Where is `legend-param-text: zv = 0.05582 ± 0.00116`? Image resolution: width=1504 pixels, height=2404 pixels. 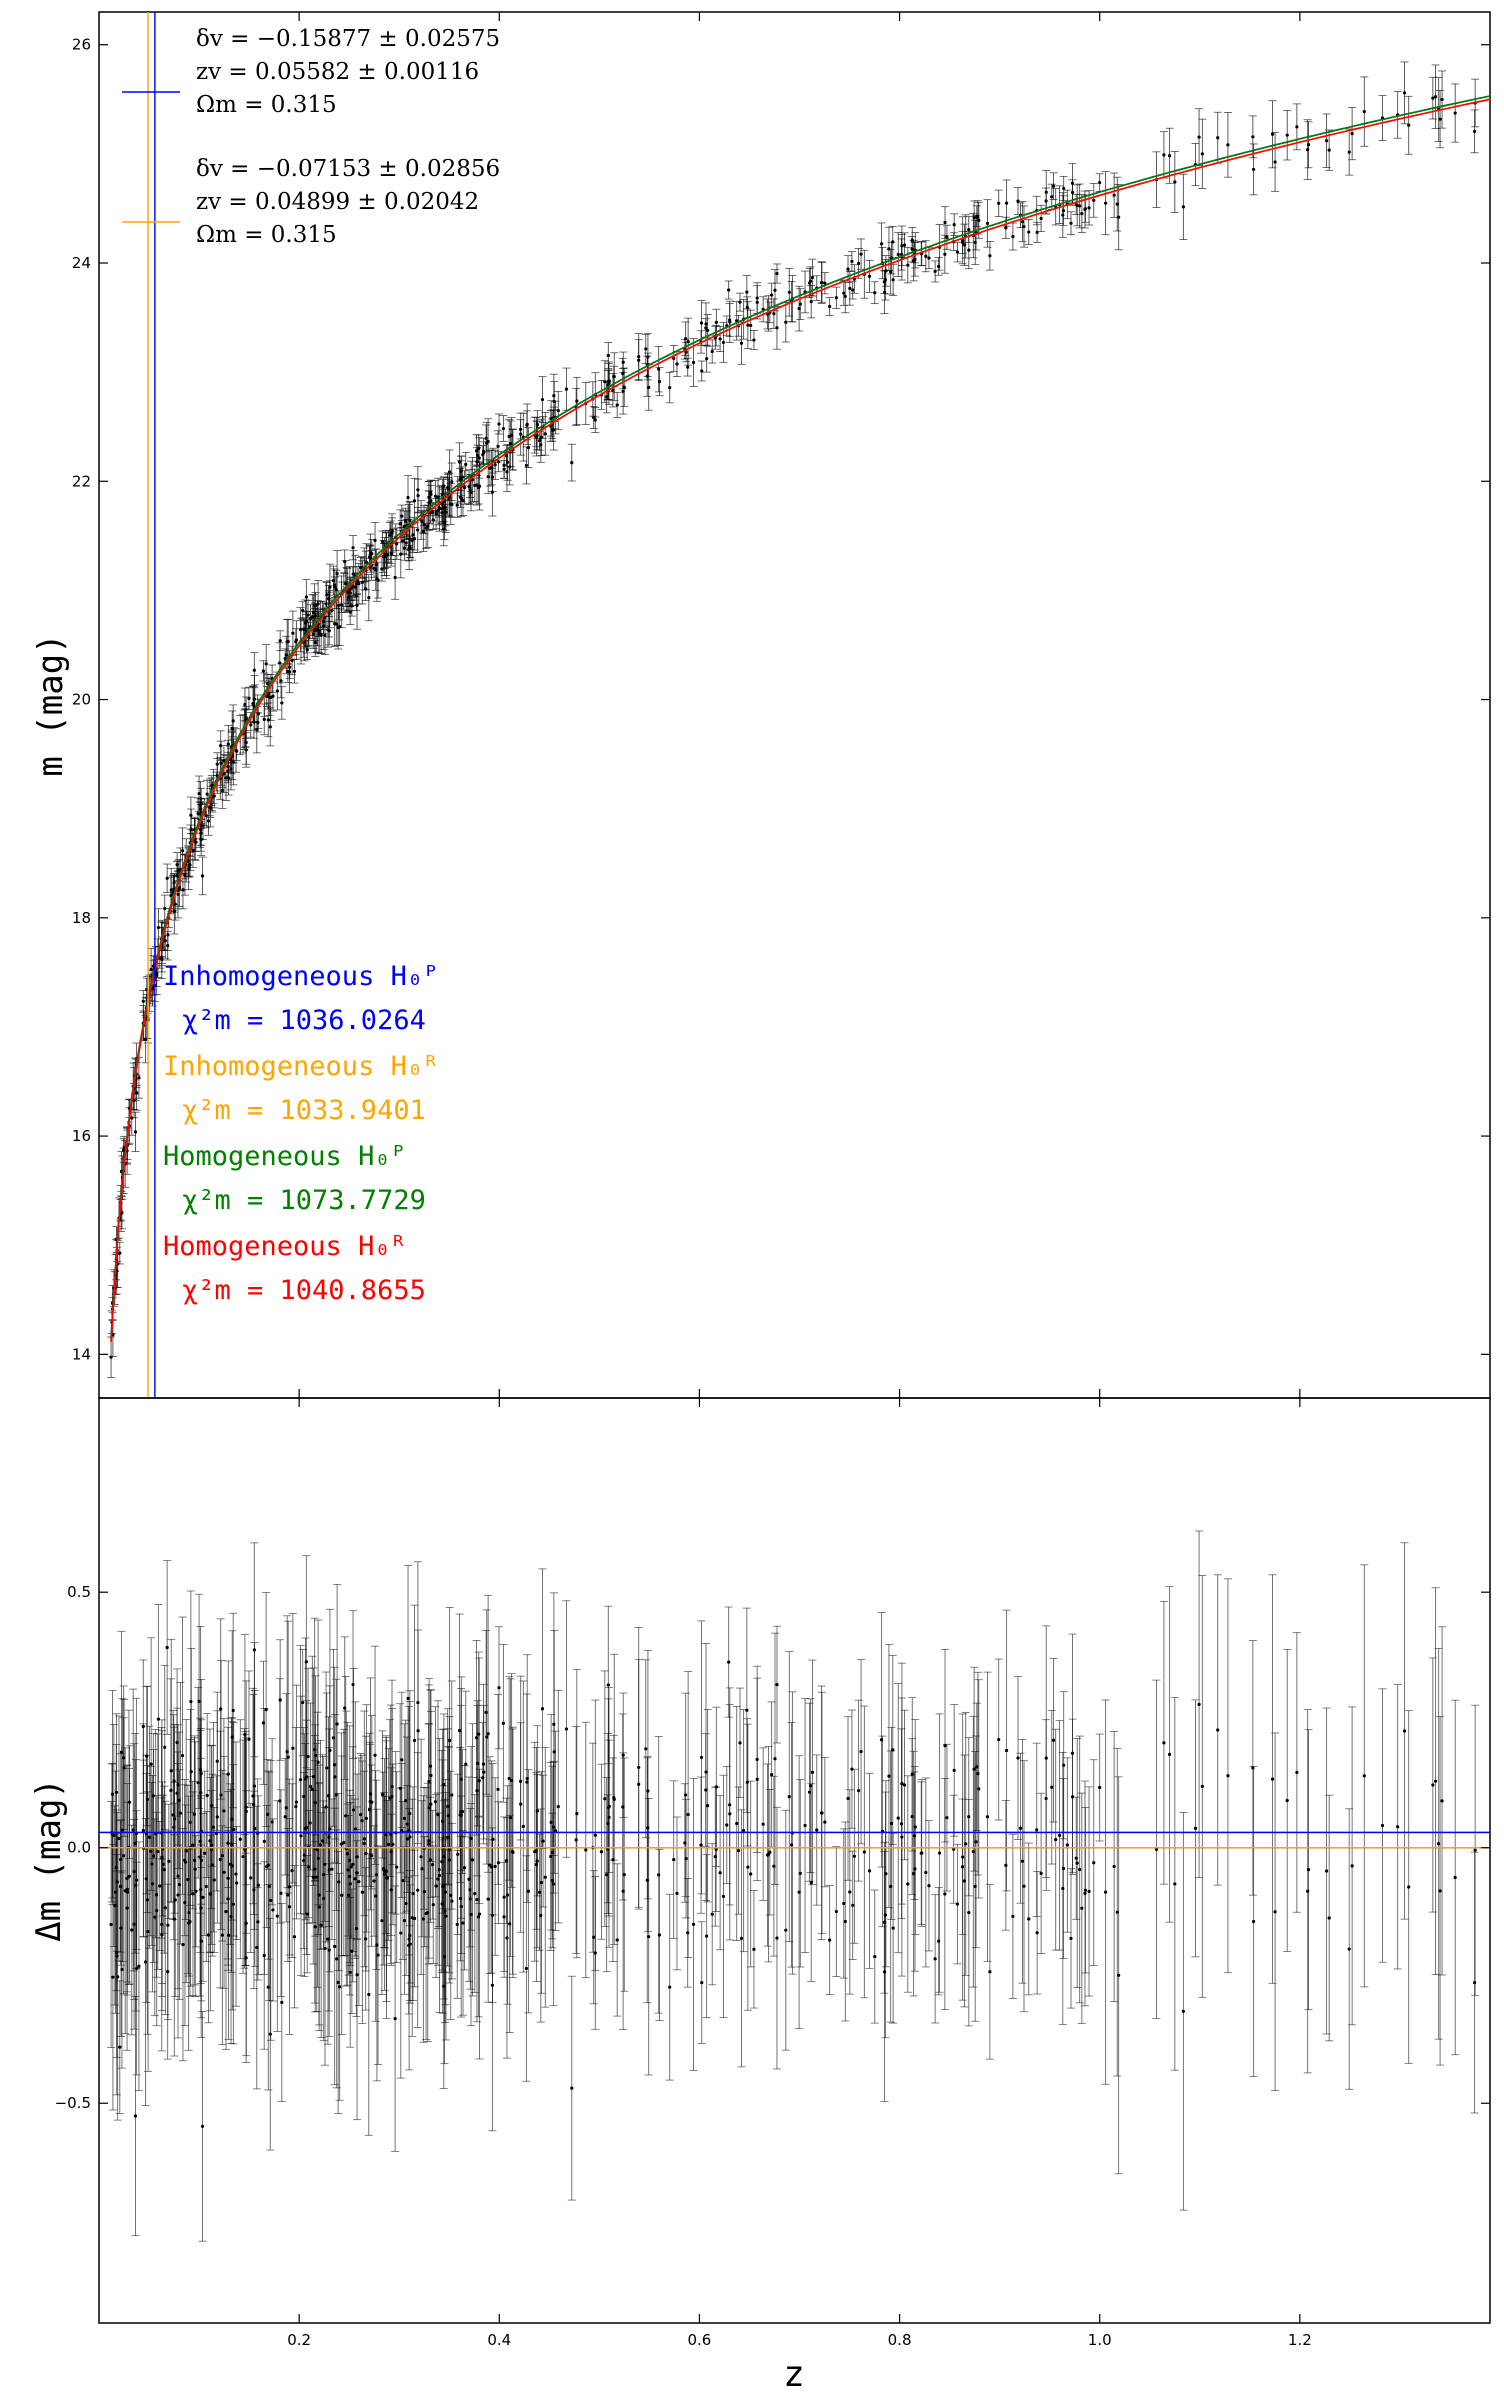
legend-param-text: zv = 0.05582 ± 0.00116 is located at coordinates (337, 72).